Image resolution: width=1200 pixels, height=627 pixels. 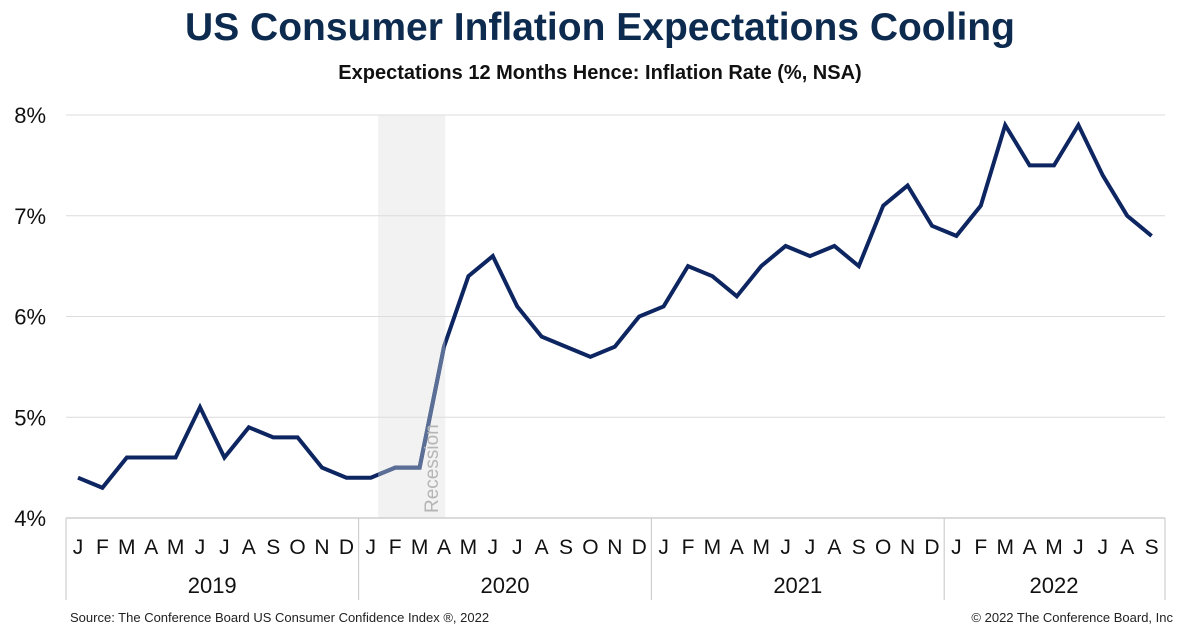 What do you see at coordinates (505, 585) in the screenshot?
I see `year-label: 2020` at bounding box center [505, 585].